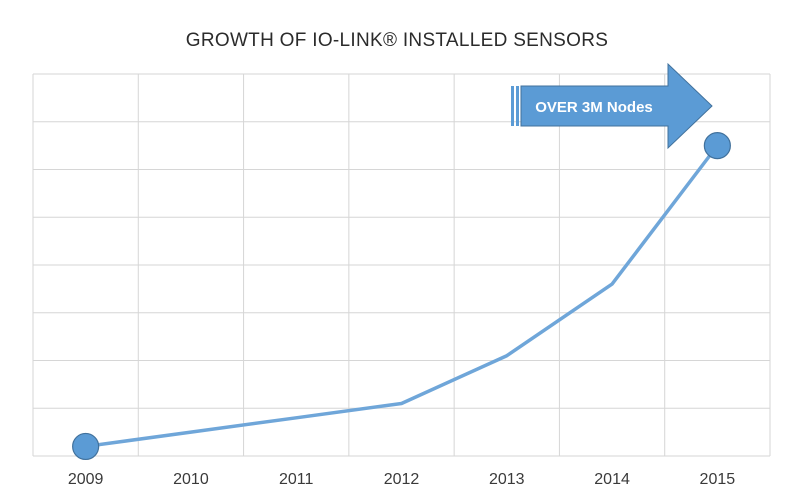 The image size is (800, 502). What do you see at coordinates (718, 479) in the screenshot?
I see `x-tick-label: 2015` at bounding box center [718, 479].